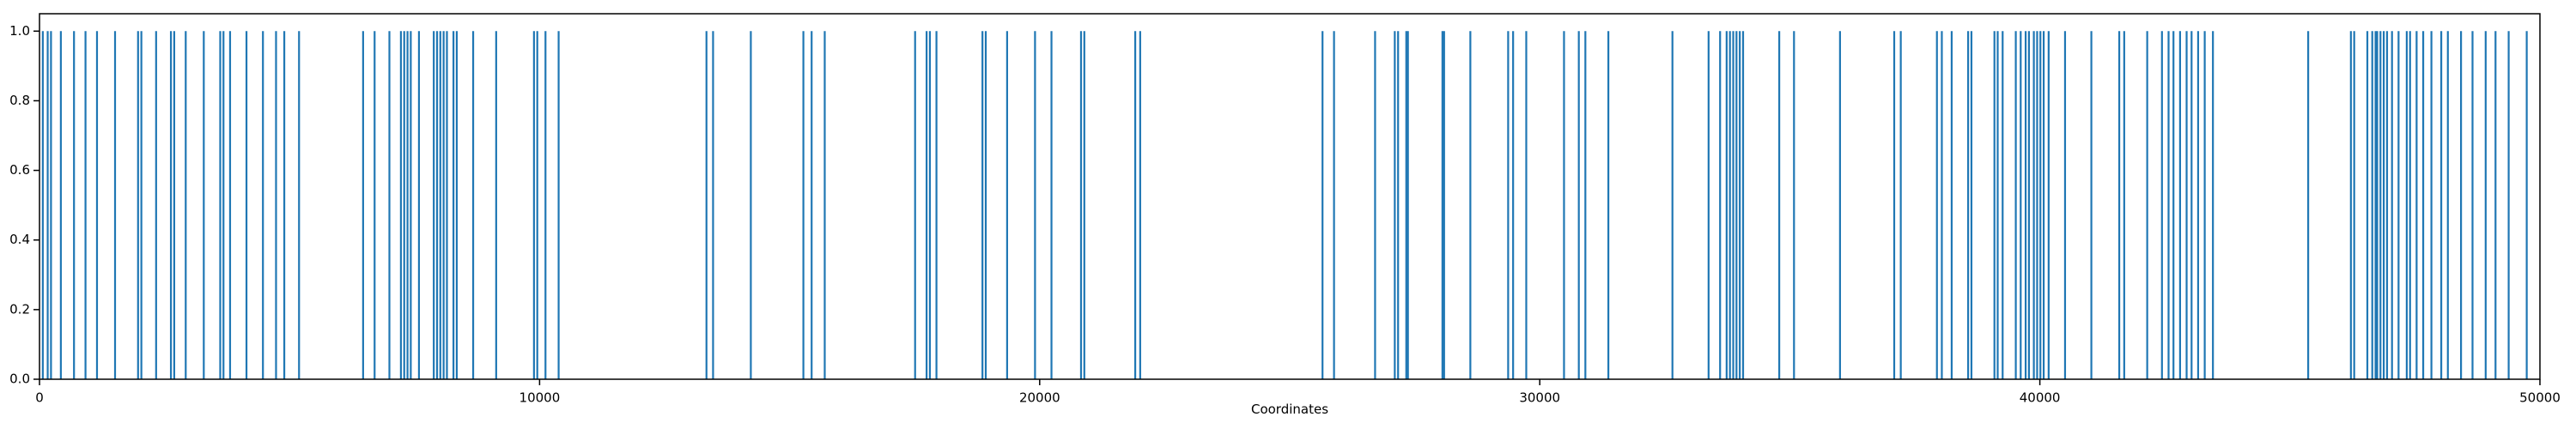 This screenshot has height=429, width=2576. I want to click on x-tick-label: 30000, so click(1539, 398).